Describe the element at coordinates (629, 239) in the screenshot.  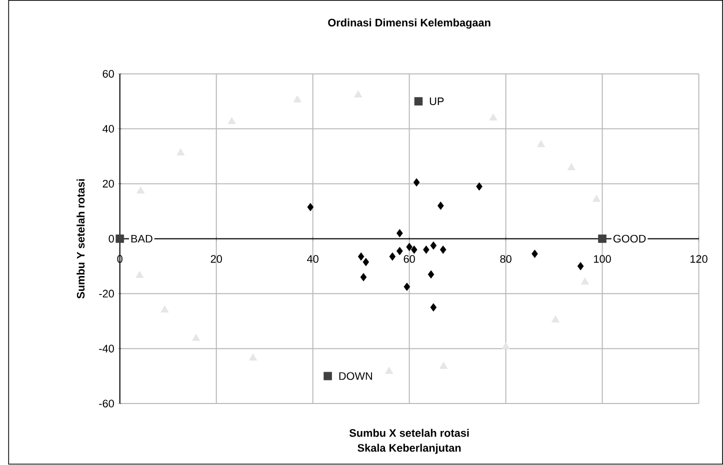
I see `annotation: GOOD` at that location.